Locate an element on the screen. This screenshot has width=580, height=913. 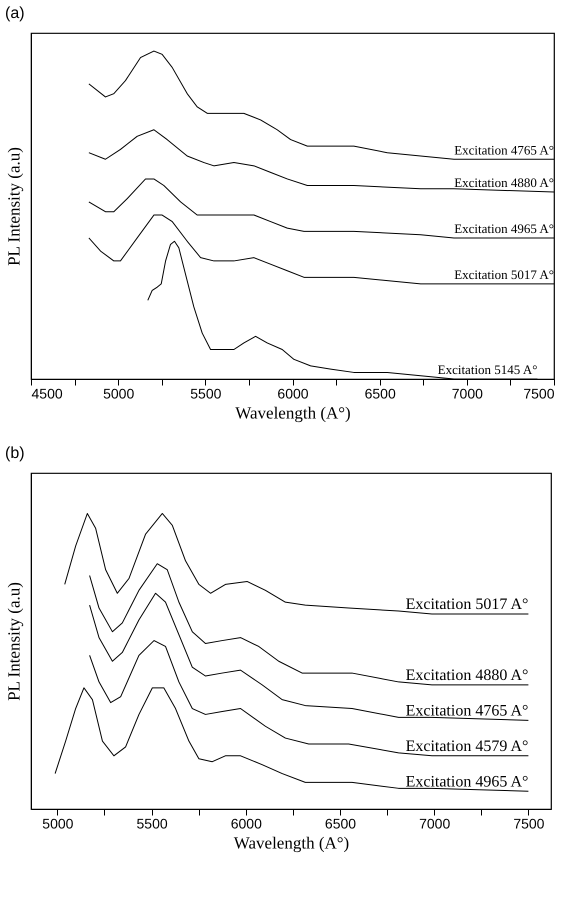
series-label: Excitation 5145 A° is located at coordinates (488, 369).